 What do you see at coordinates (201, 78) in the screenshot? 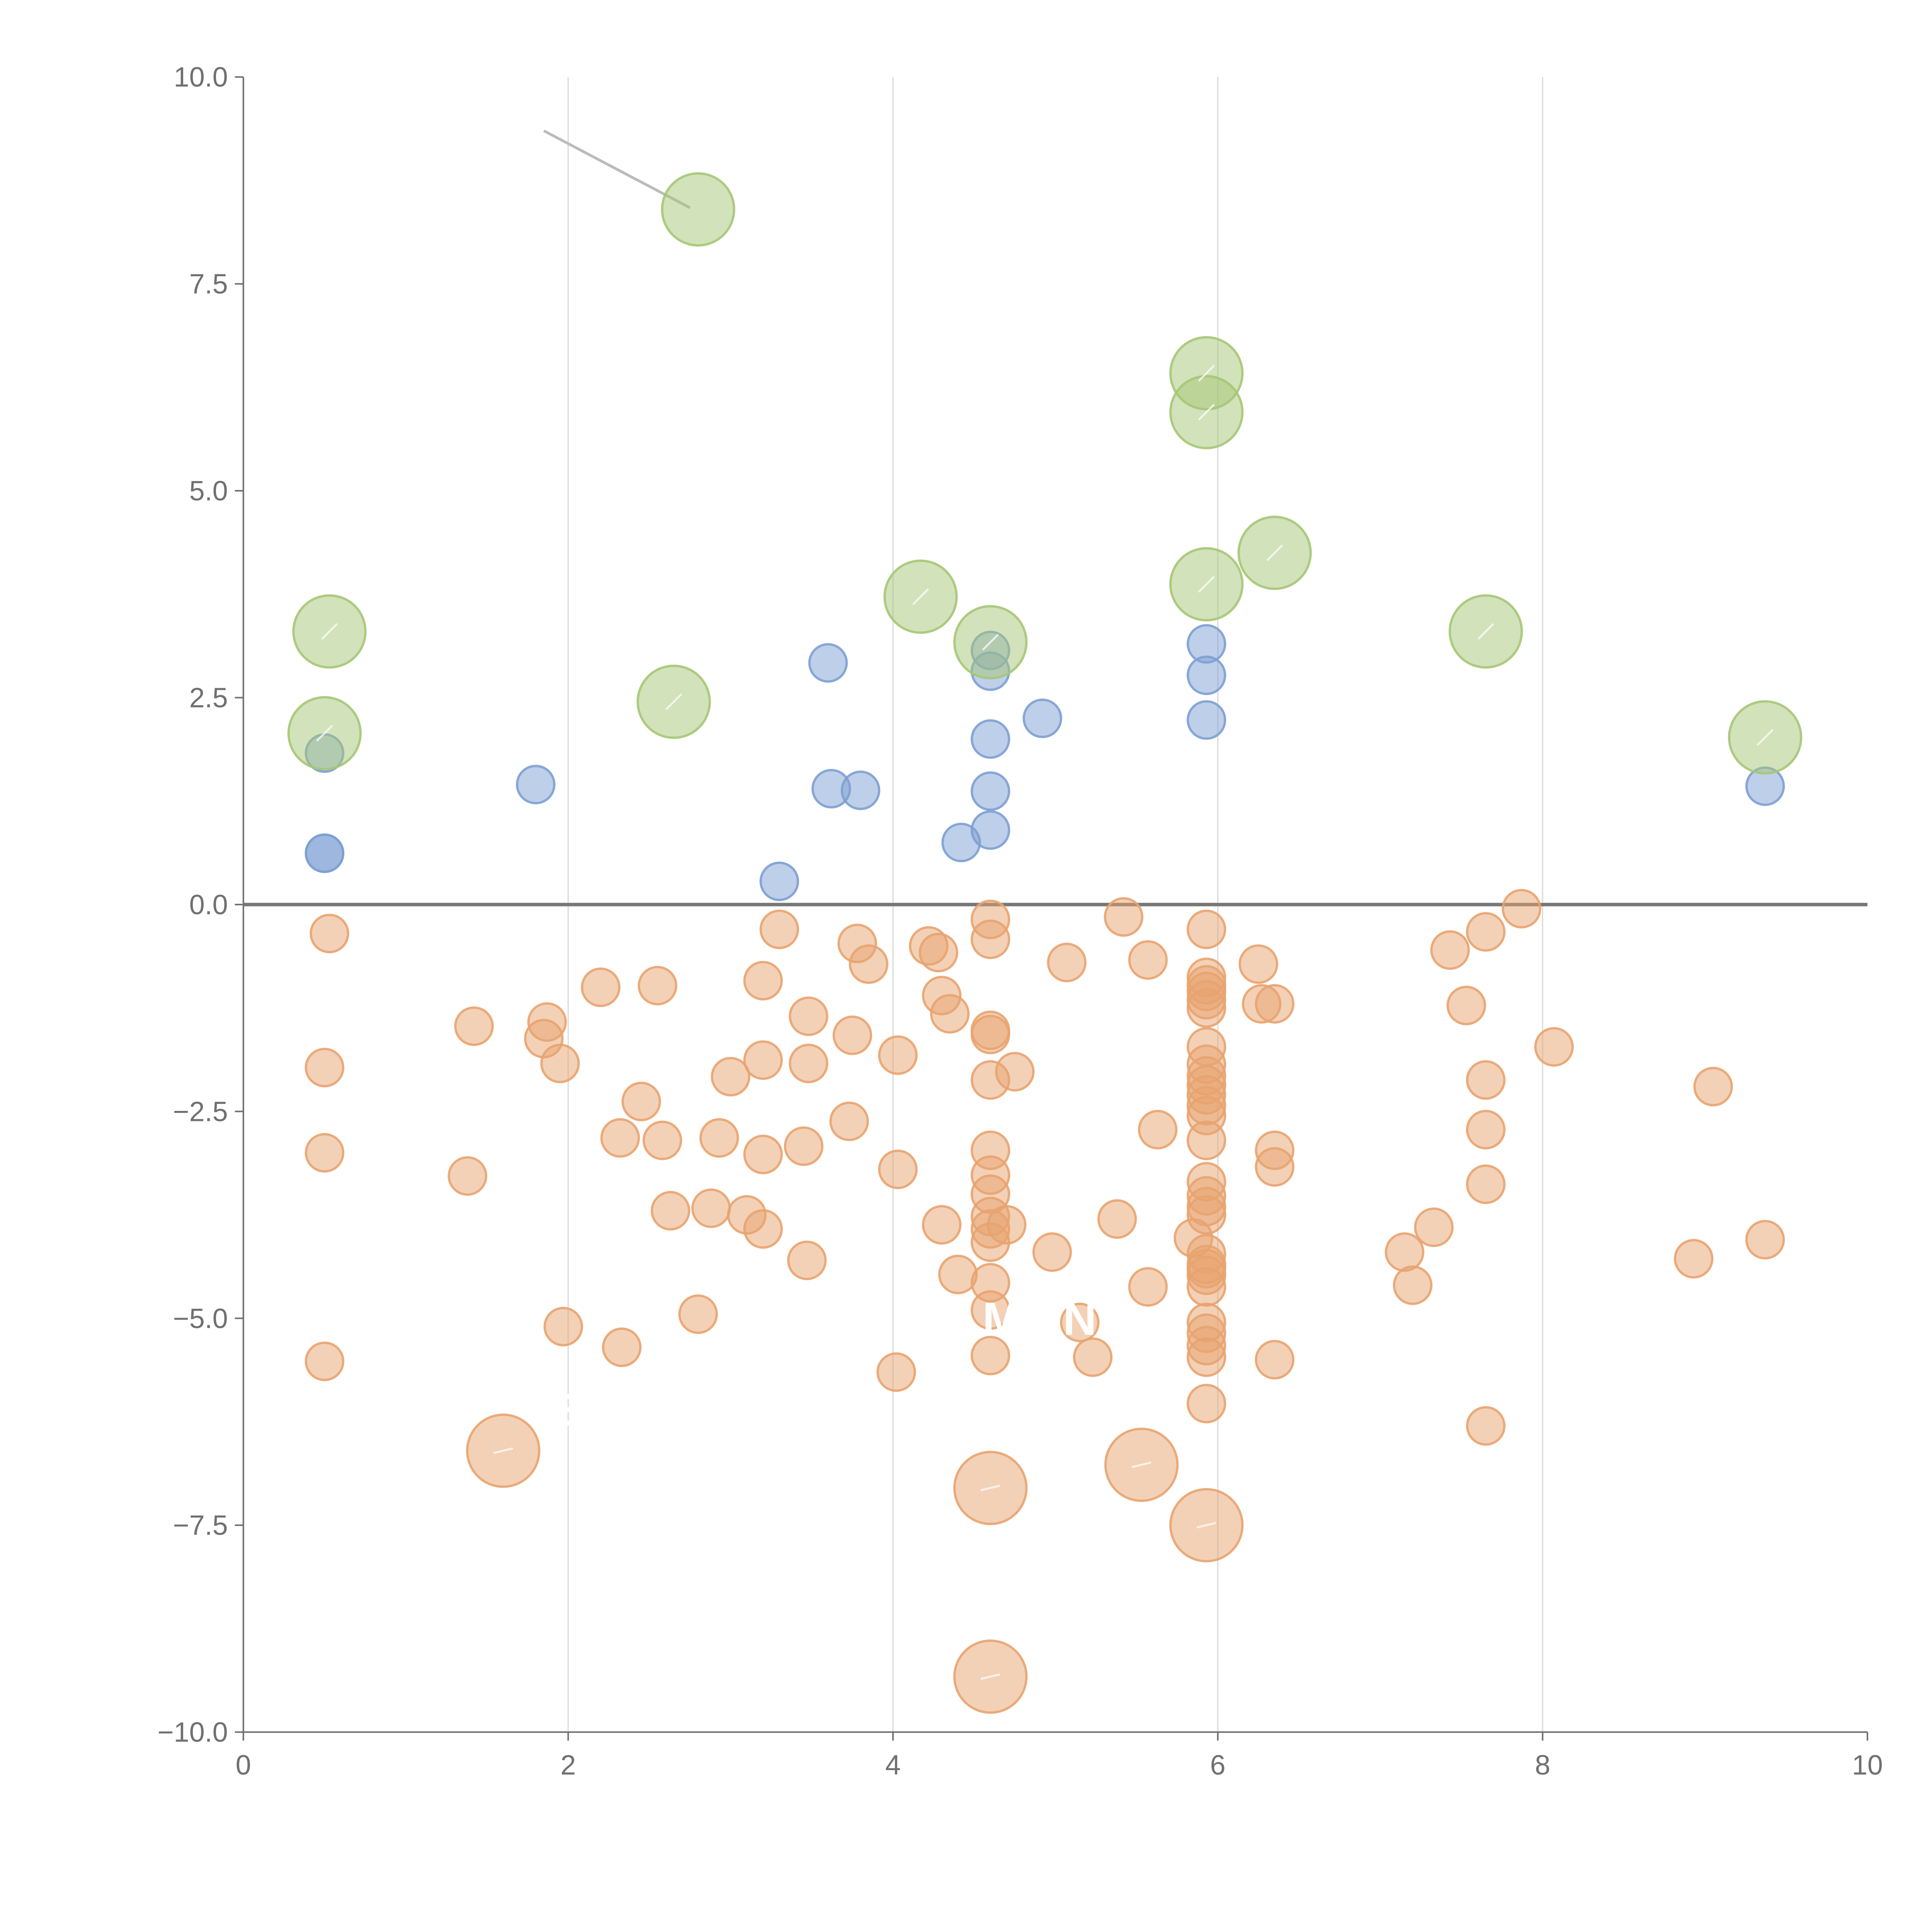
I see `y-tick-label: 10.0` at bounding box center [201, 78].